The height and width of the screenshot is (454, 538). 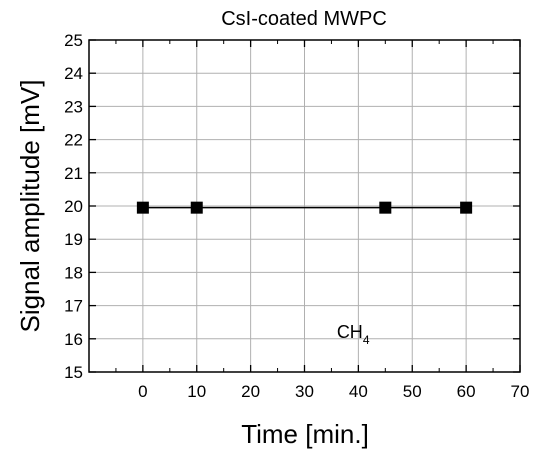 I want to click on x-tick-label: 30, so click(x=304, y=391).